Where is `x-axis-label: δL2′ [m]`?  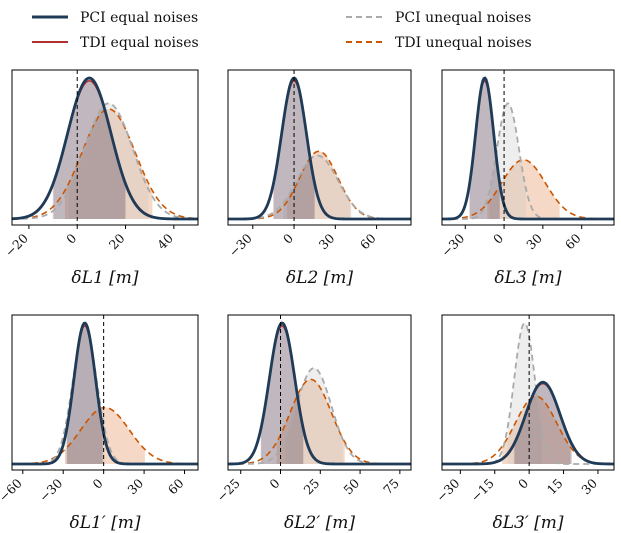 x-axis-label: δL2′ [m] is located at coordinates (319, 523).